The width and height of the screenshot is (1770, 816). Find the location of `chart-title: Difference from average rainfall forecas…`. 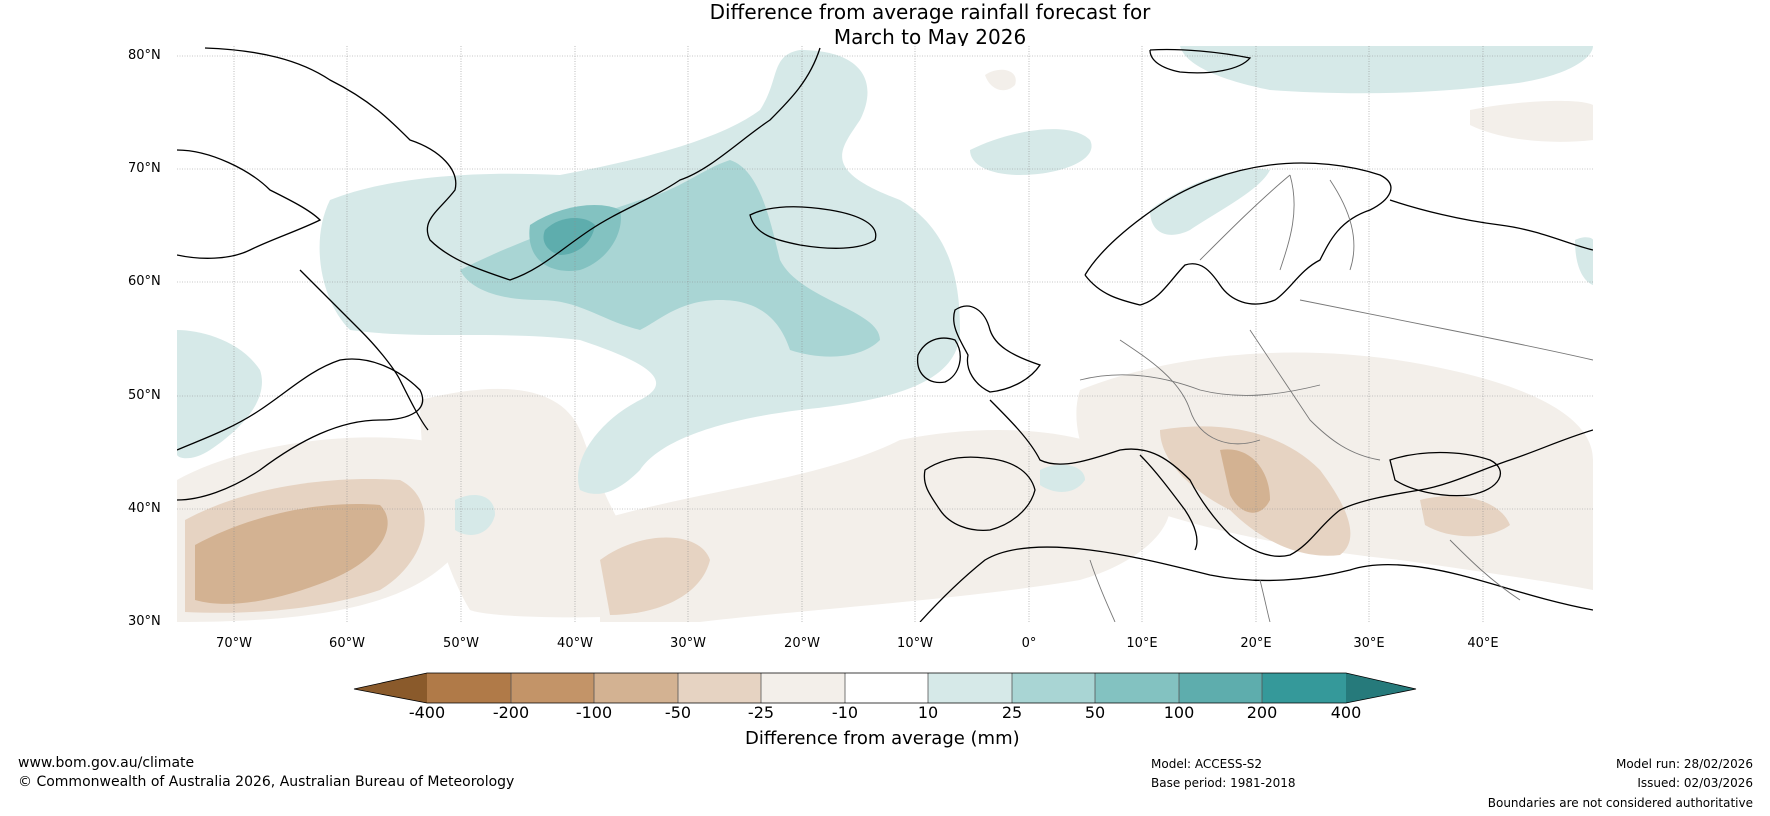

chart-title: Difference from average rainfall forecas… is located at coordinates (885, 25).